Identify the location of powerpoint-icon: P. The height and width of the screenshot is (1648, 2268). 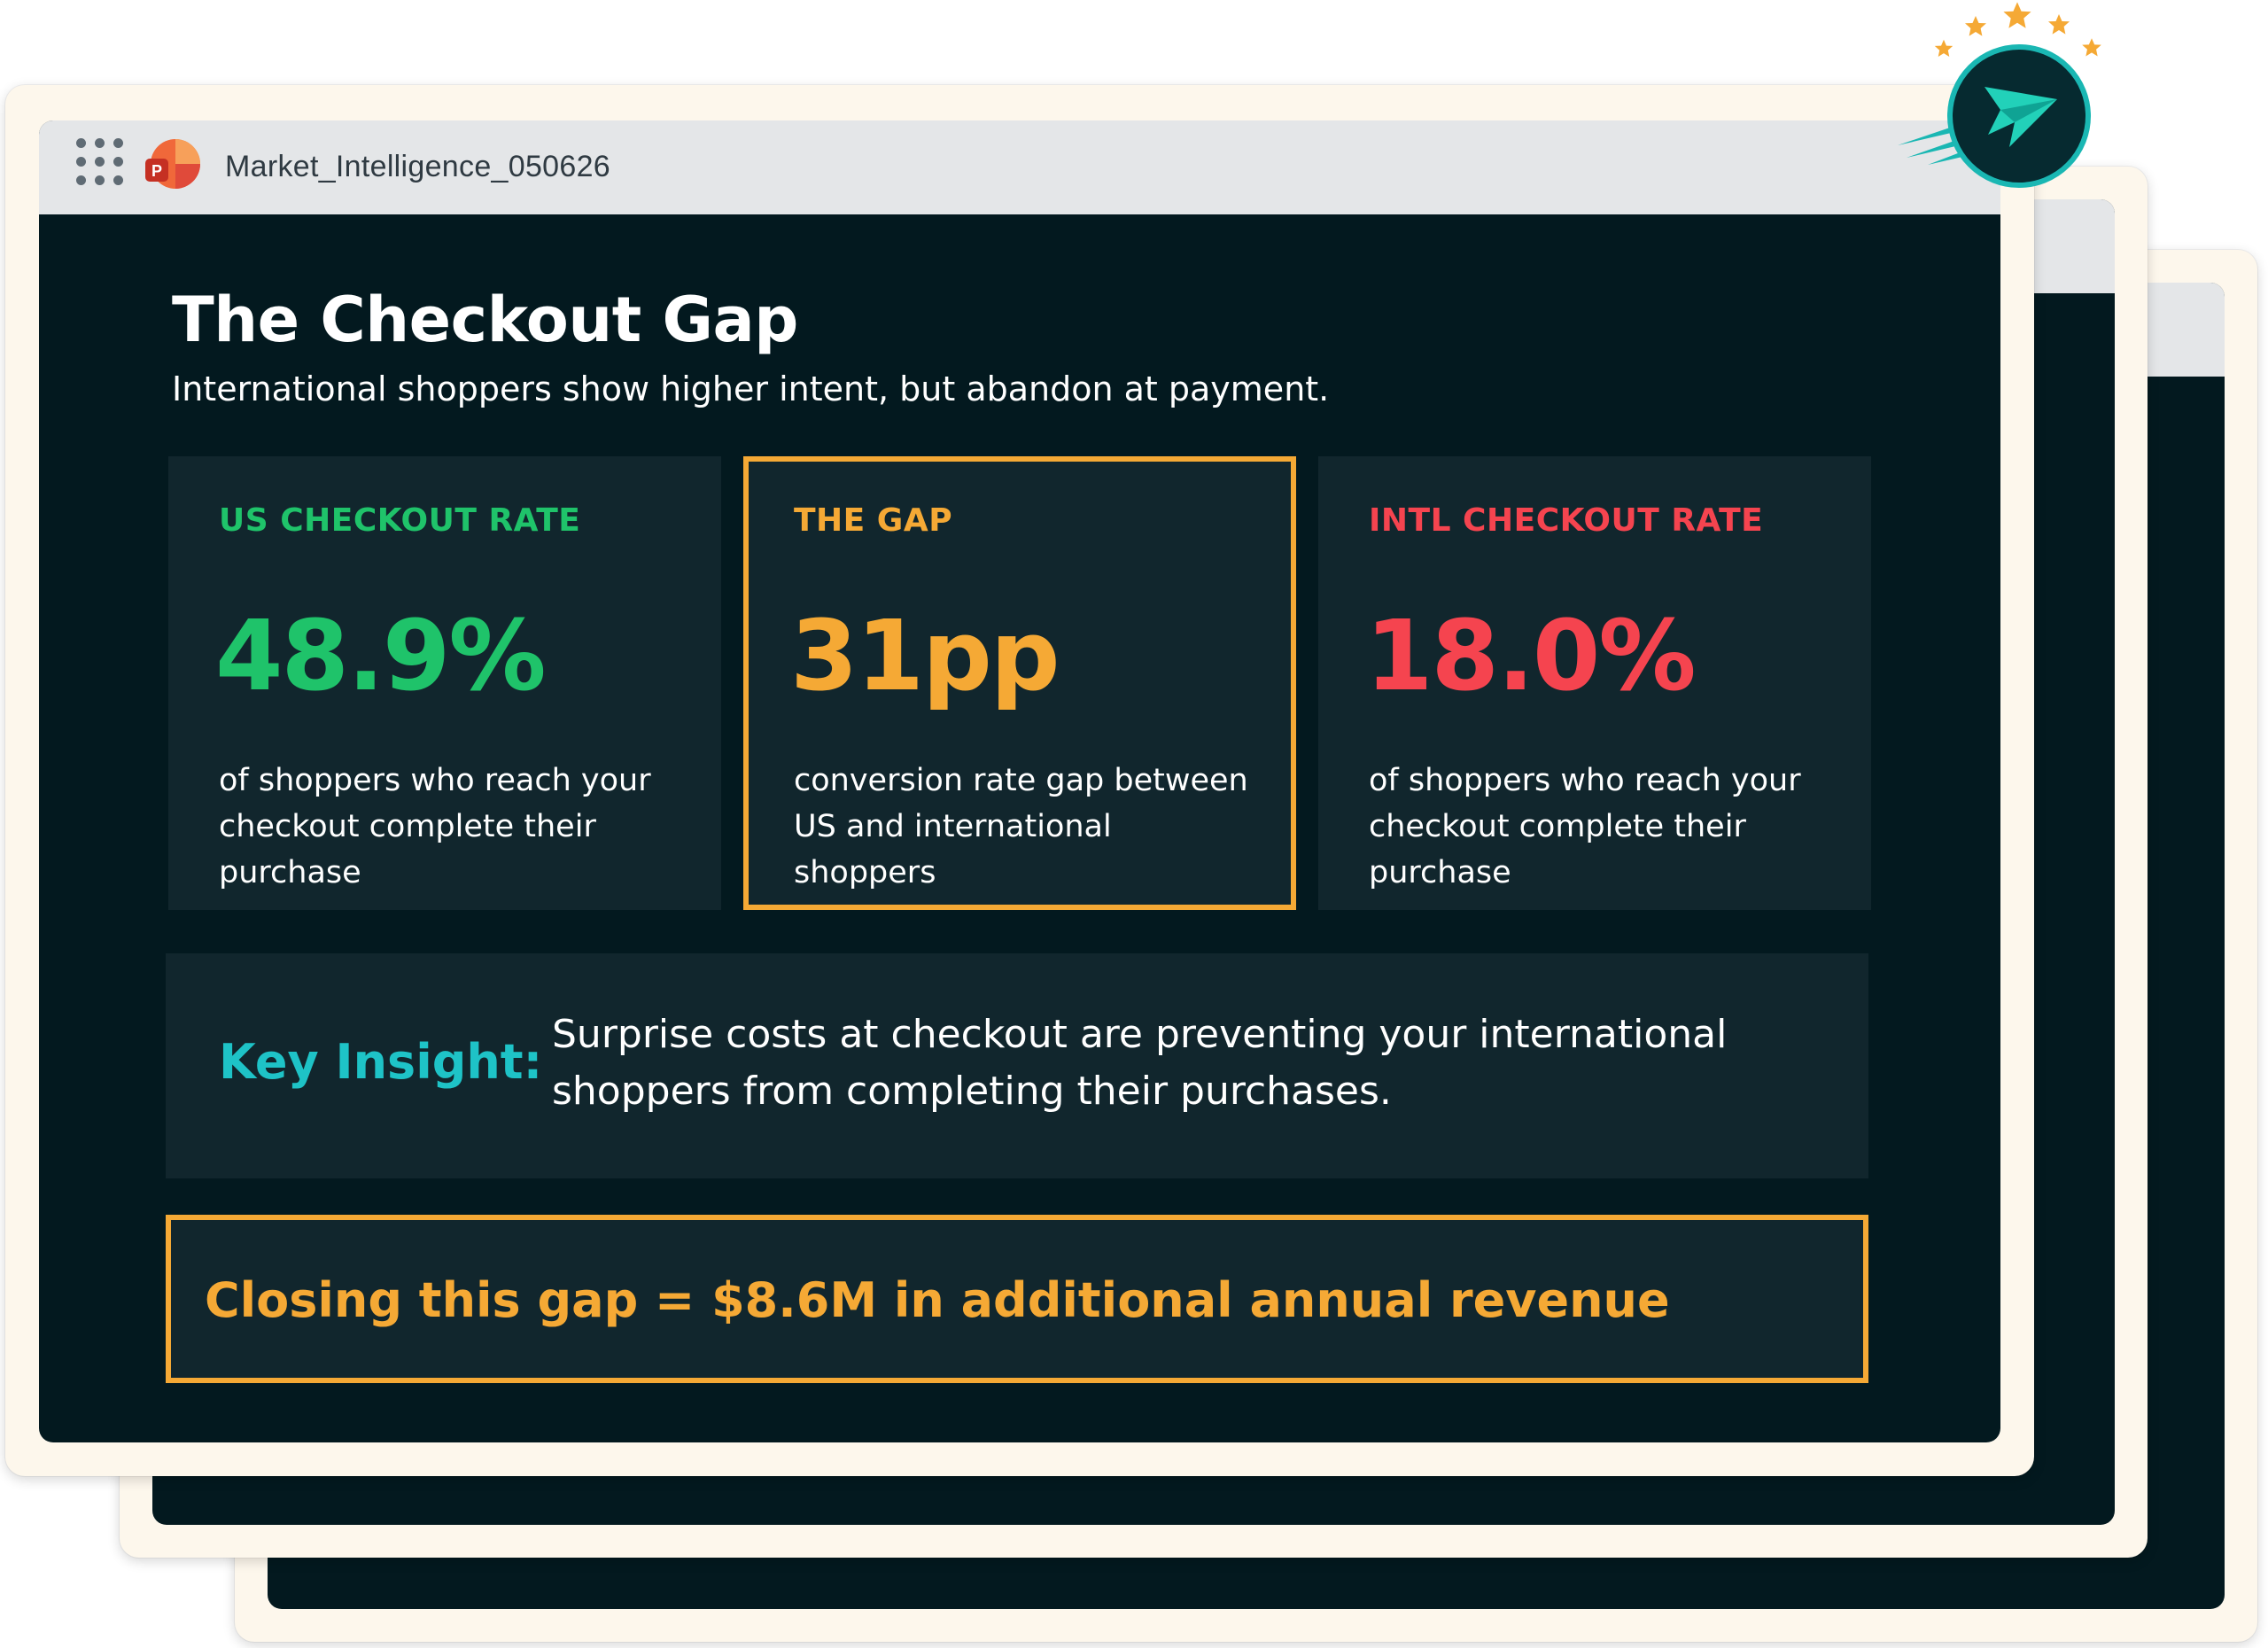
(172, 164).